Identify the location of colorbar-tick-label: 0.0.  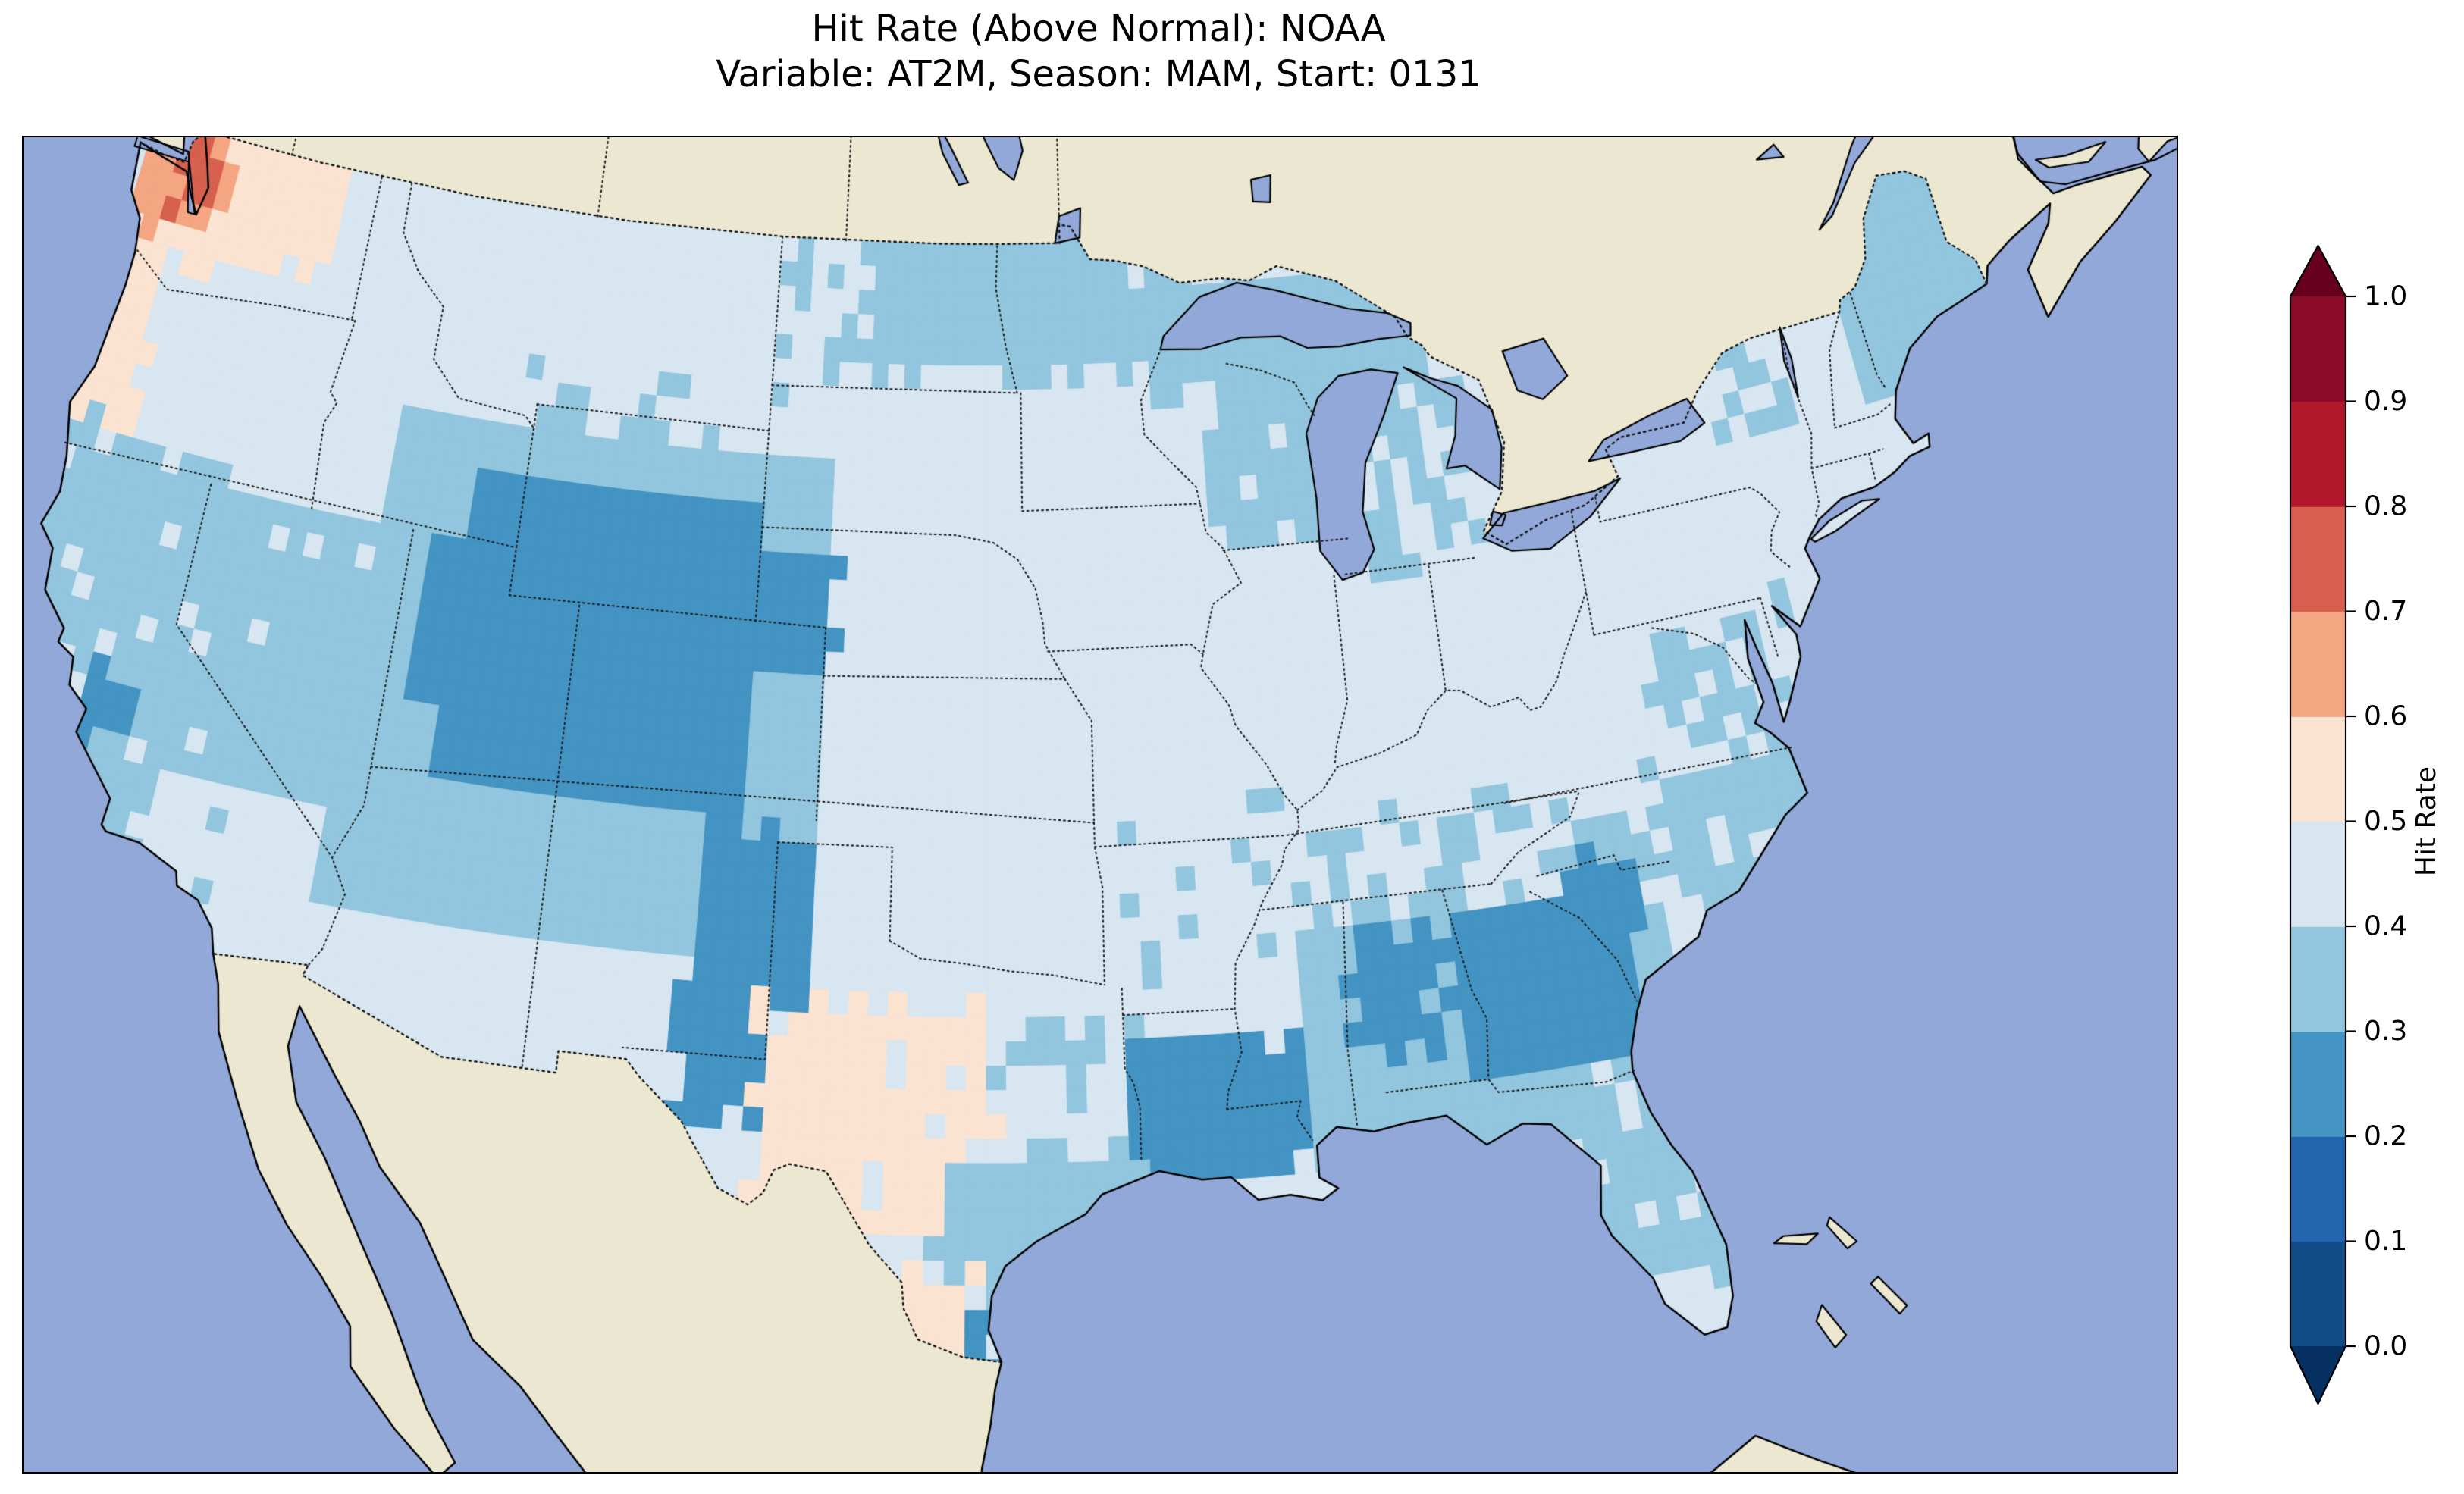
(2385, 1346).